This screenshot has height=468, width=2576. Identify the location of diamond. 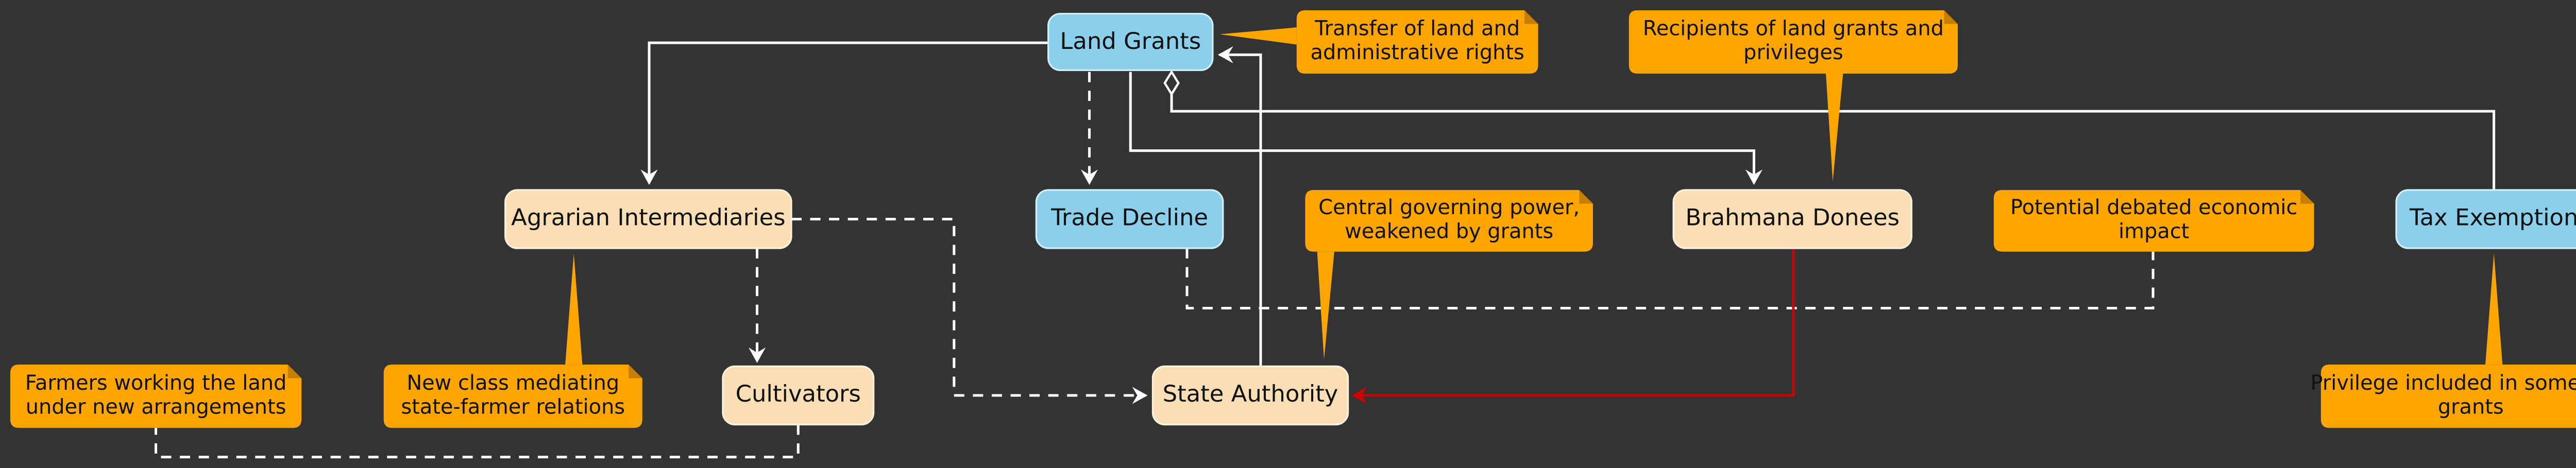
(1171, 83).